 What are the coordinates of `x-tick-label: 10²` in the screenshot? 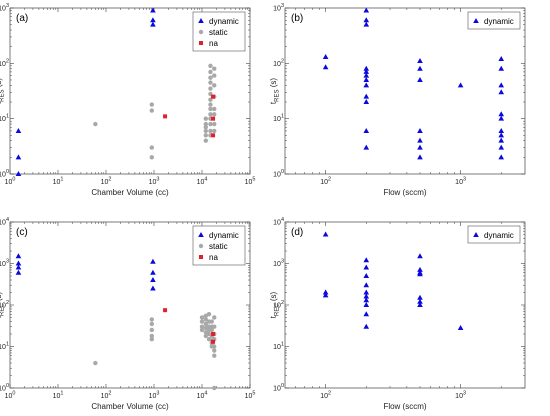 It's located at (106, 396).